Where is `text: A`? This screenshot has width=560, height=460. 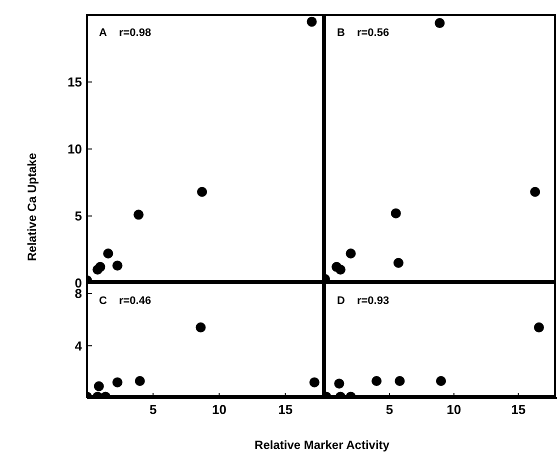
text: A is located at coordinates (103, 33).